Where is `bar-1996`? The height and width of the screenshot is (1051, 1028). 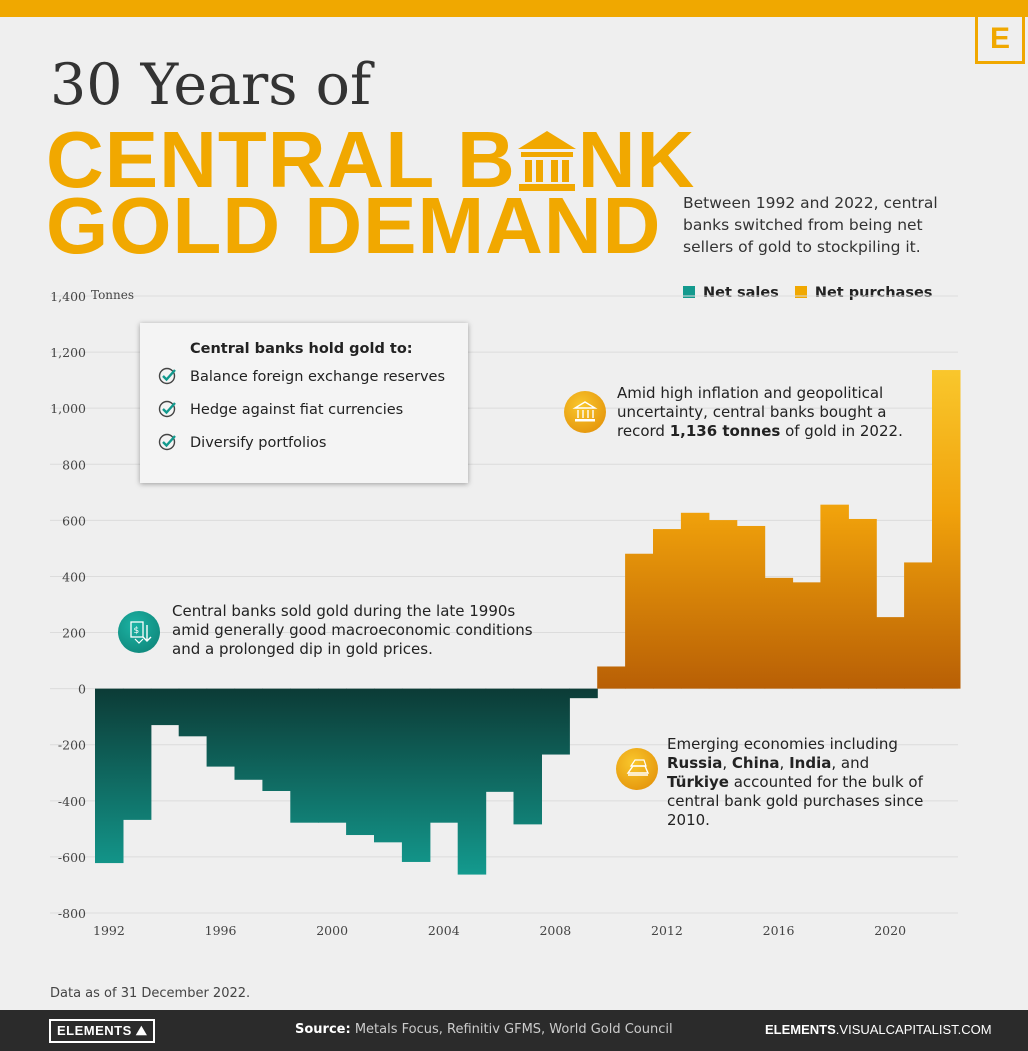
bar-1996 is located at coordinates (221, 727).